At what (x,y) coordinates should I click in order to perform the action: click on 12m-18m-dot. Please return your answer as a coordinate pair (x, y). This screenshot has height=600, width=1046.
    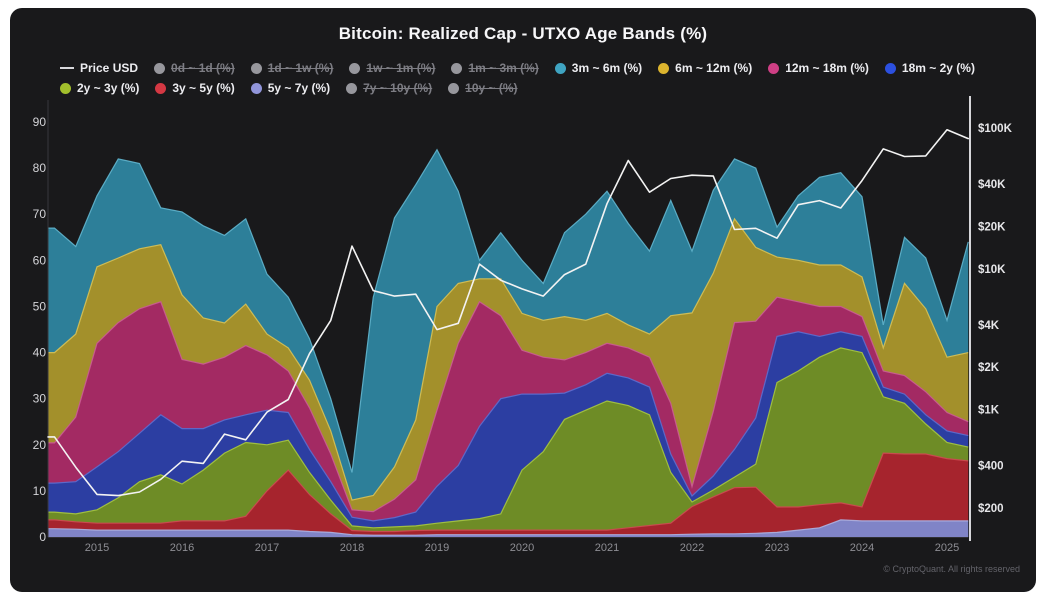
    Looking at the image, I should click on (774, 68).